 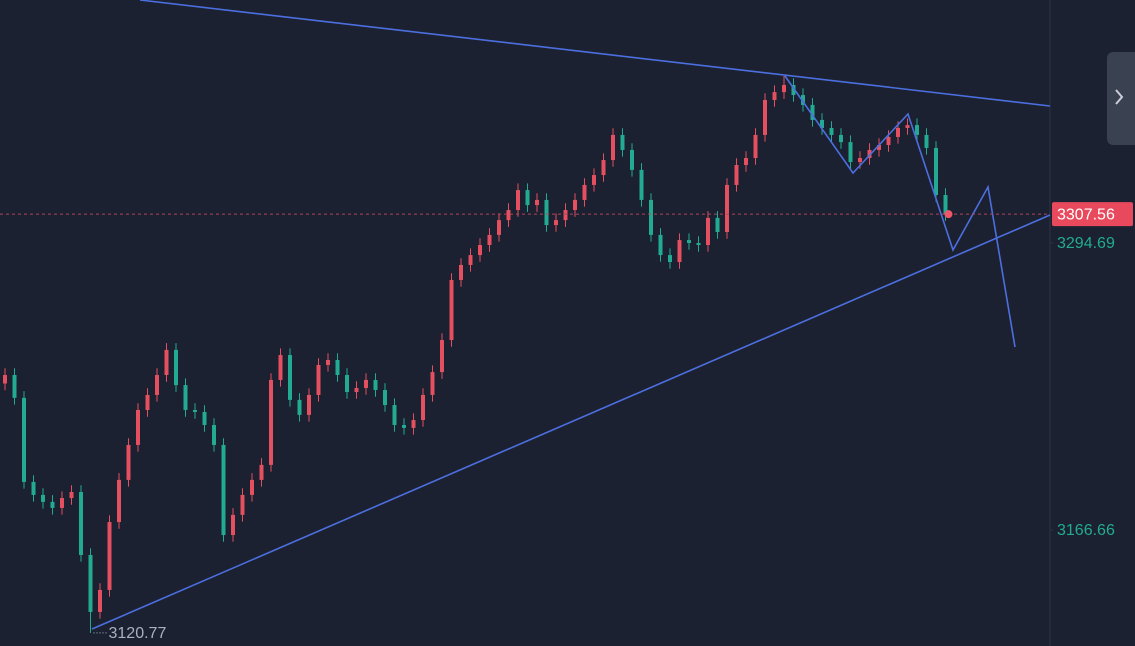 What do you see at coordinates (1086, 214) in the screenshot?
I see `last-price-label: 3307.56` at bounding box center [1086, 214].